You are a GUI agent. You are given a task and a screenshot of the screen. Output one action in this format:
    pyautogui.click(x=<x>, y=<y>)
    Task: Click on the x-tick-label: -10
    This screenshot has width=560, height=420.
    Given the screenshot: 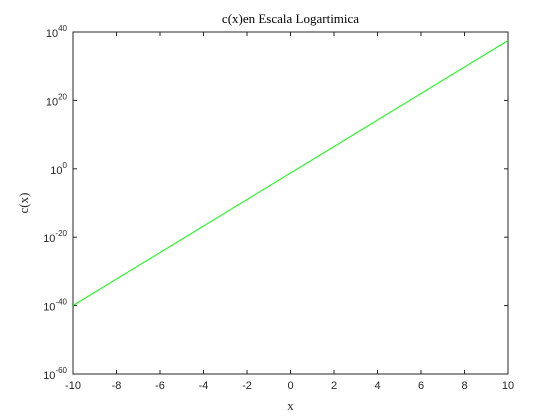 What is the action you would take?
    pyautogui.click(x=73, y=386)
    